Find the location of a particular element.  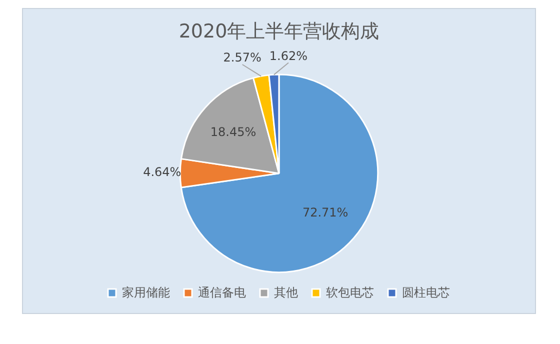

legend-label: 家用储能 is located at coordinates (146, 292).